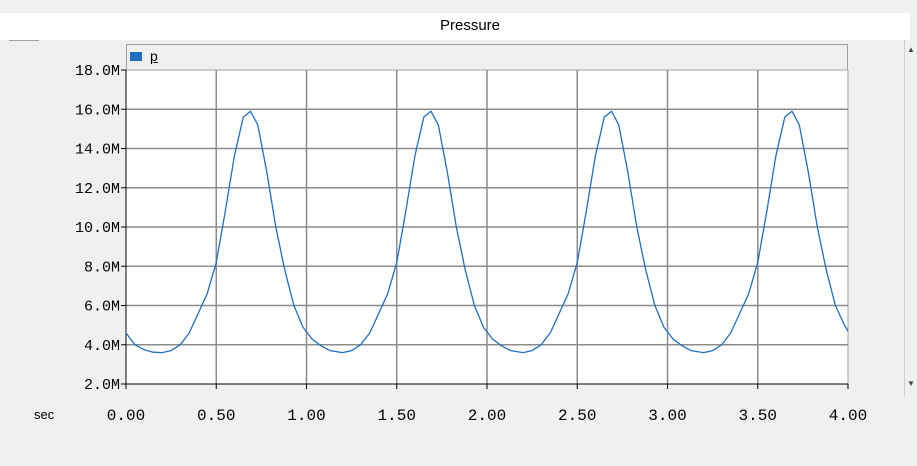 This screenshot has height=466, width=917. I want to click on legend: p, so click(487, 57).